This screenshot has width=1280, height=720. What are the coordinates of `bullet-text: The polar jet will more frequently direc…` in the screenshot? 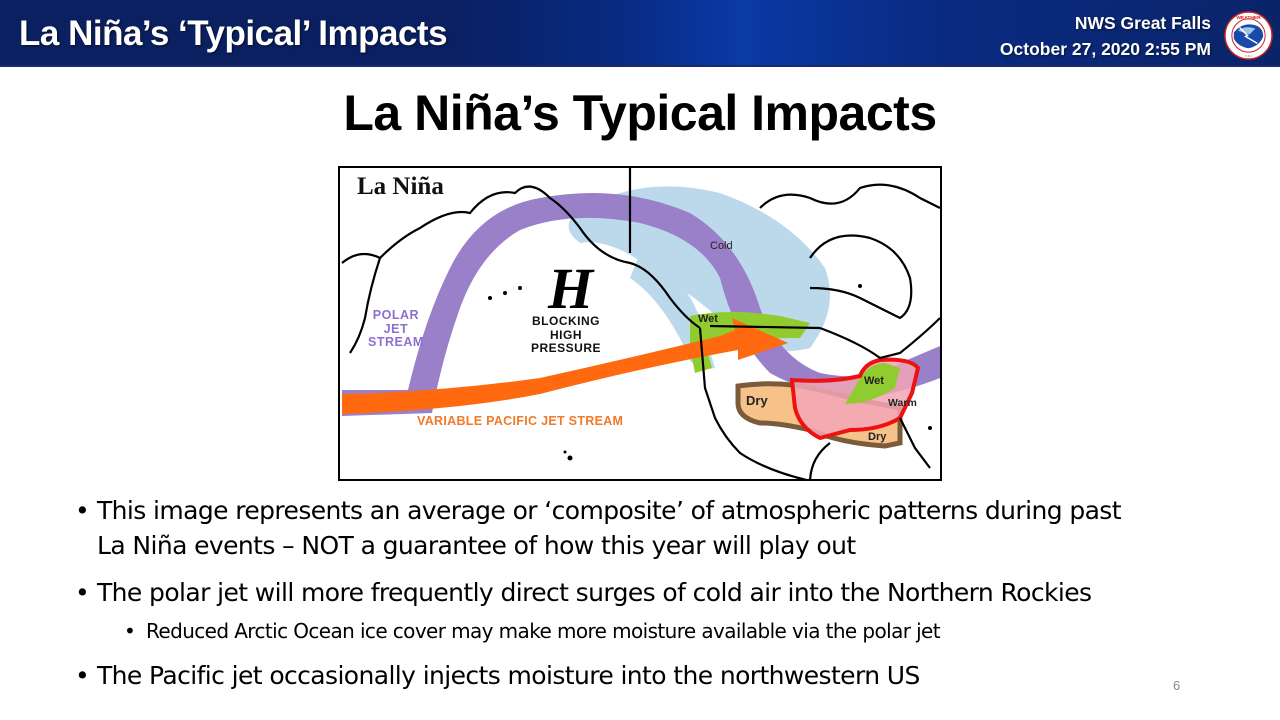 It's located at (594, 592).